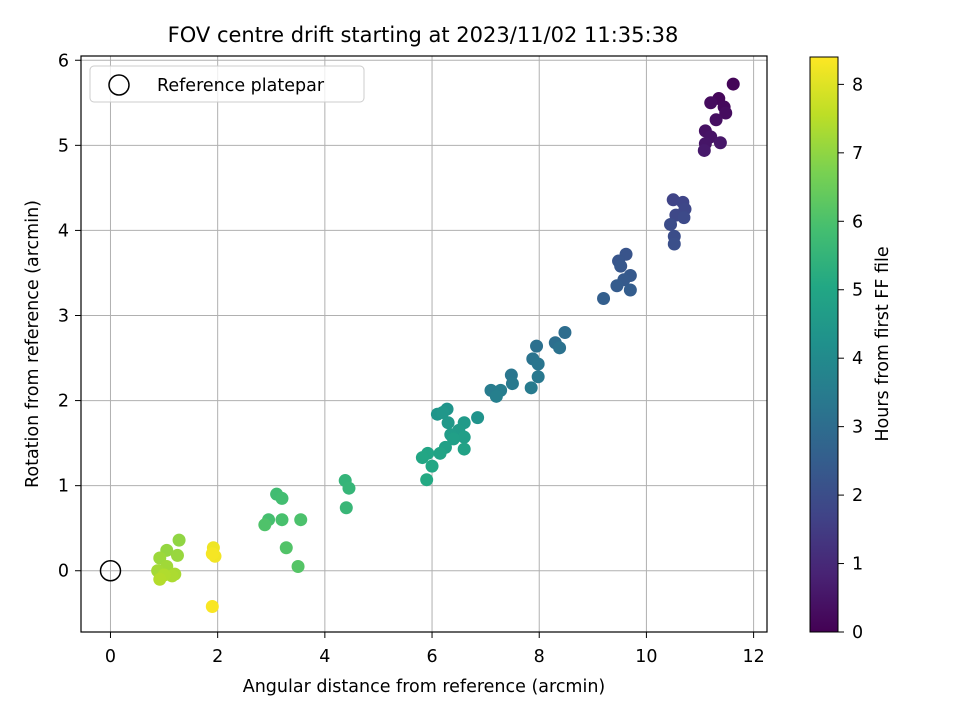 The height and width of the screenshot is (720, 960). I want to click on y-axis-ticks: 0 1 2 3 4 5 6, so click(69, 316).